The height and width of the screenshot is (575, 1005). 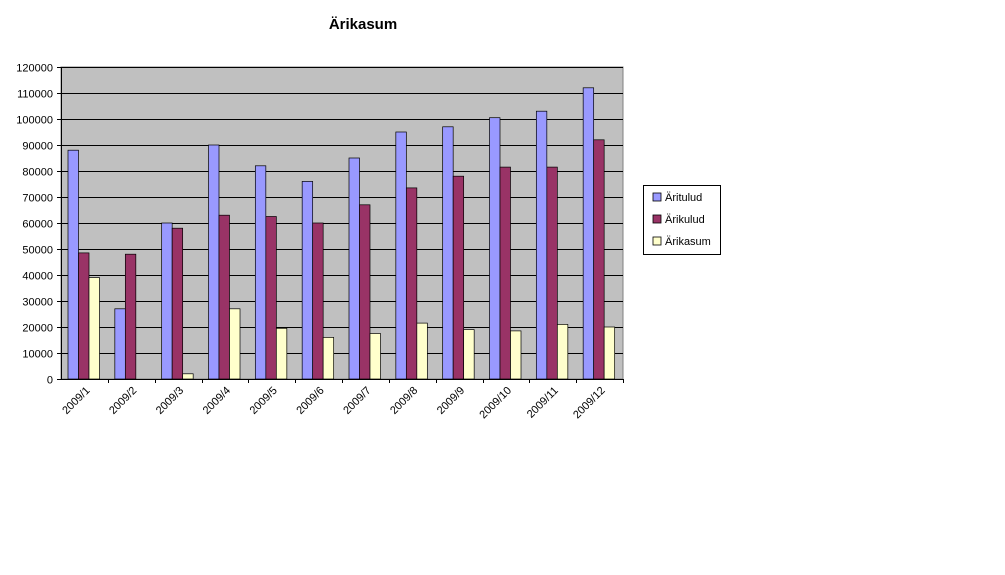 I want to click on x-tick-label: 2009/7, so click(x=357, y=401).